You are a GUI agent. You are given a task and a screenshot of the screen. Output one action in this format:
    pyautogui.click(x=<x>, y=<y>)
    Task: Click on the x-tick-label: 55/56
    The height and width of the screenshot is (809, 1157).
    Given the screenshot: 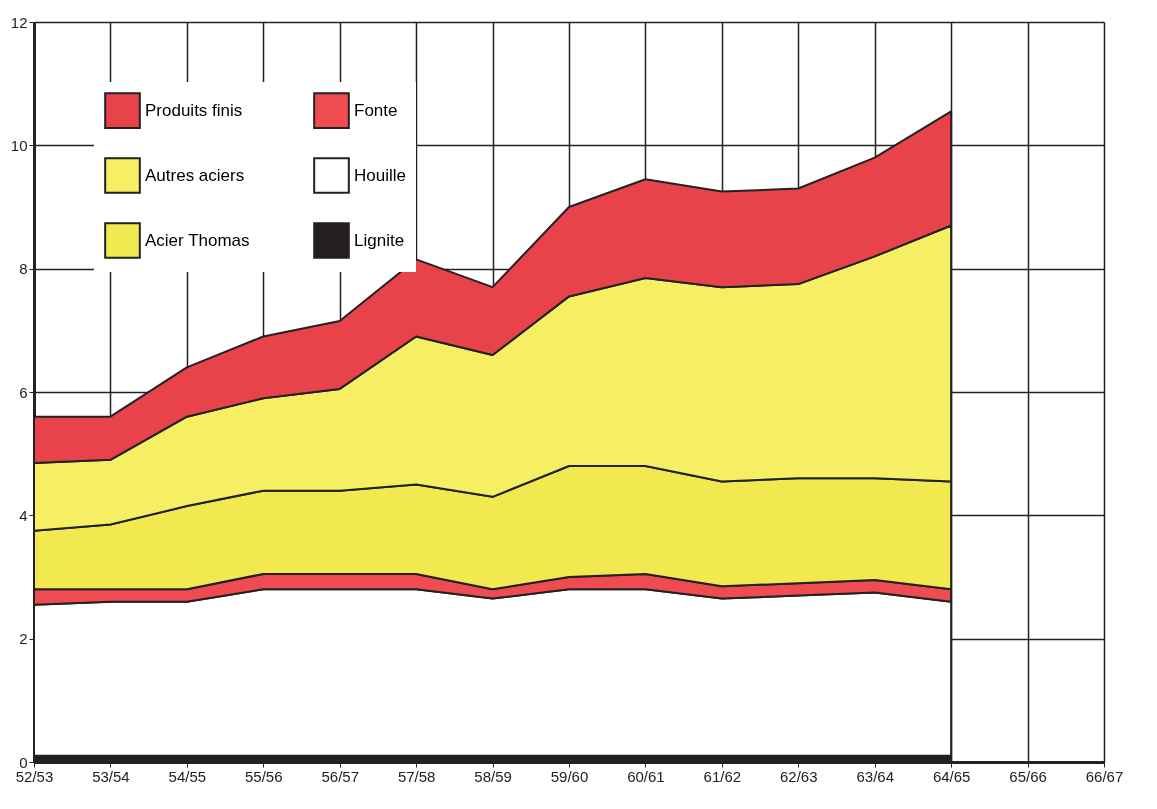 What is the action you would take?
    pyautogui.click(x=264, y=776)
    